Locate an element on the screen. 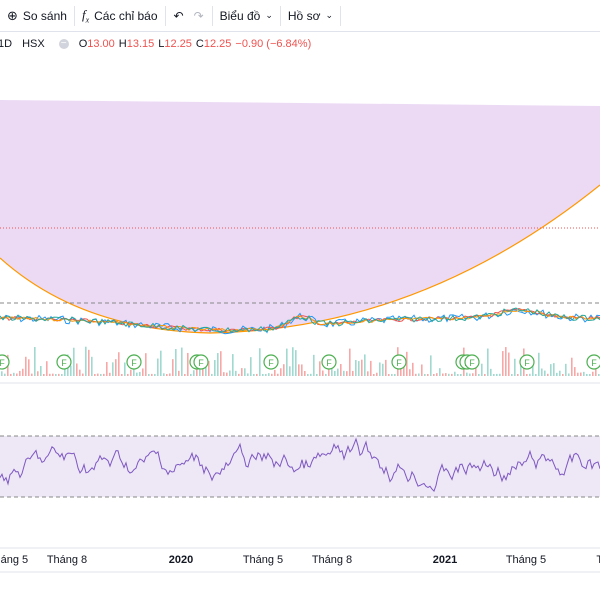 This screenshot has height=600, width=600. compare-icon: ⊕ is located at coordinates (12, 15).